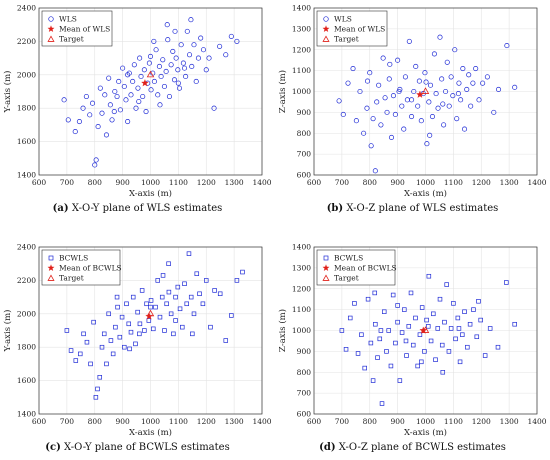  What do you see at coordinates (26, 313) in the screenshot?
I see `y-tick-label: 2000` at bounding box center [26, 313].